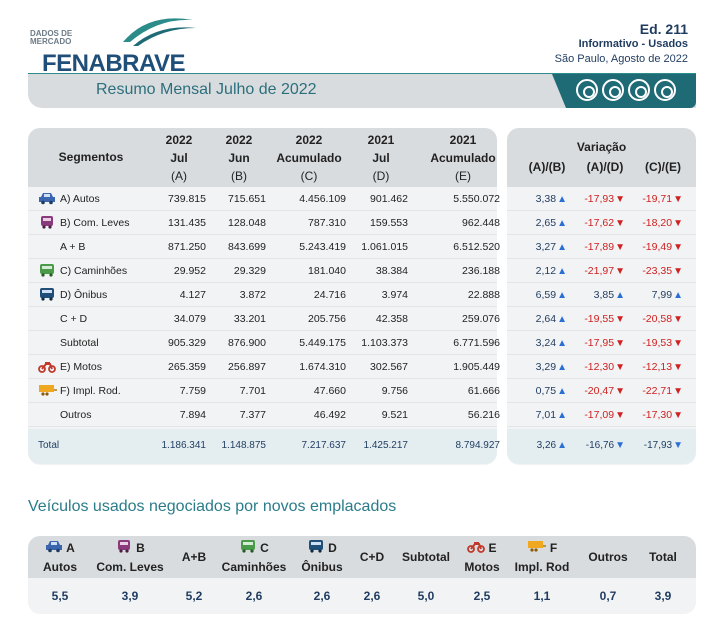  What do you see at coordinates (546, 415) in the screenshot?
I see `variation-value: 7,01` at bounding box center [546, 415].